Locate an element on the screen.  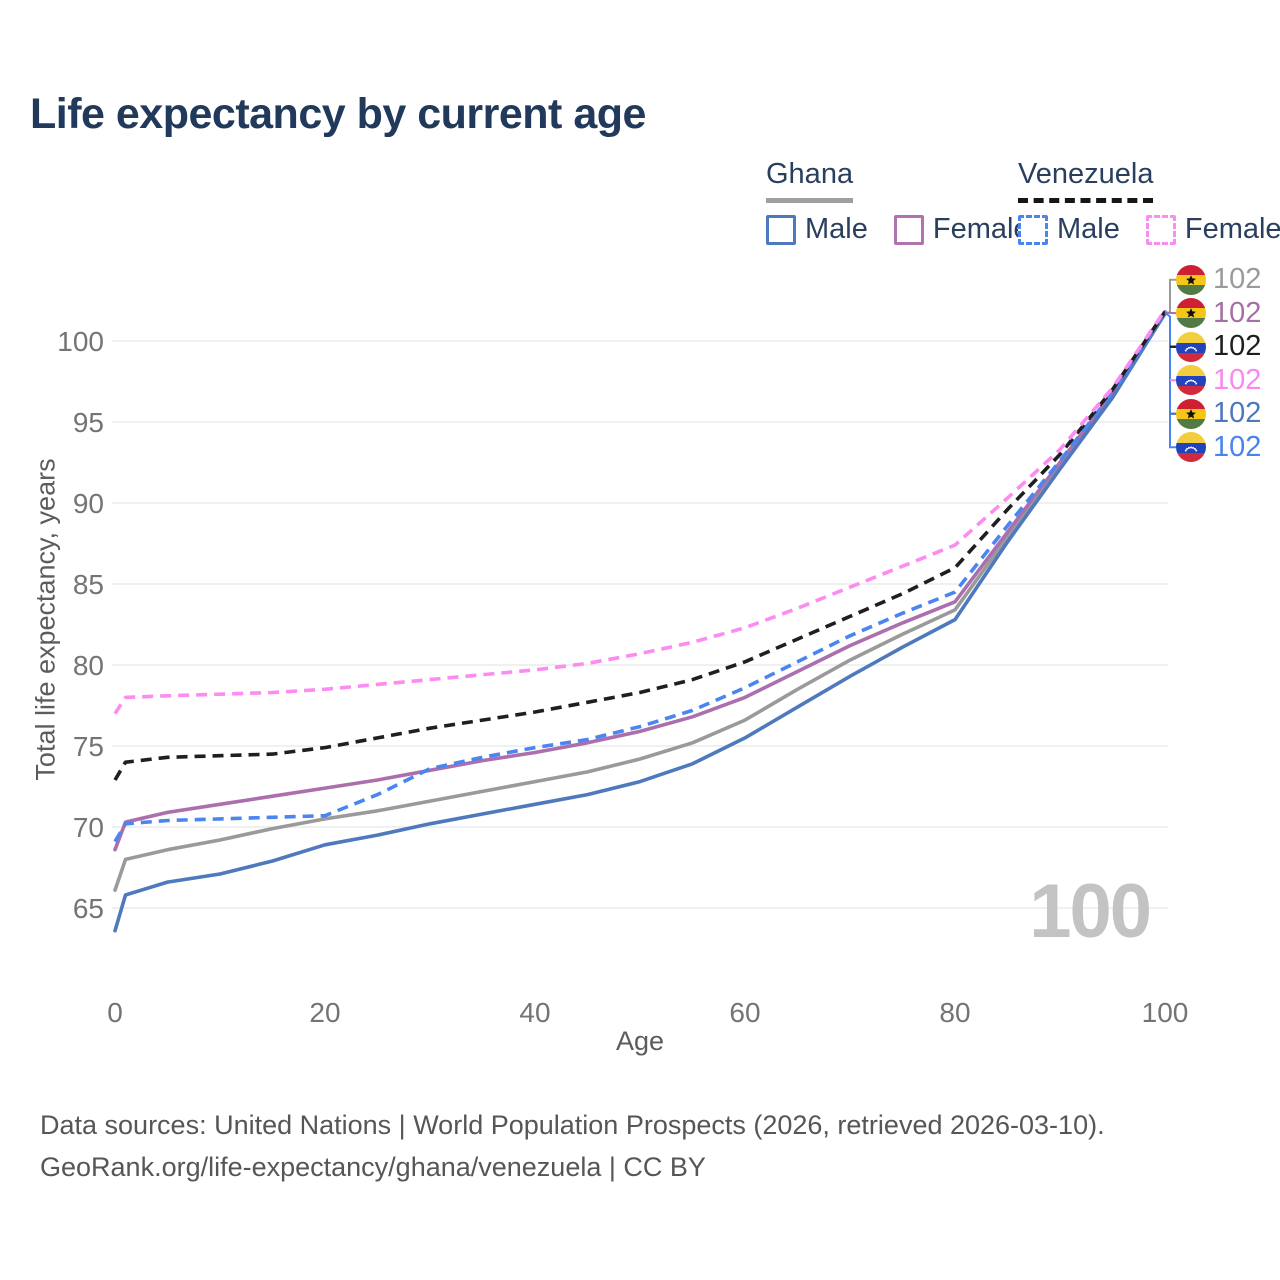
y-axis-title: Total life expectancy, years is located at coordinates (45, 619).